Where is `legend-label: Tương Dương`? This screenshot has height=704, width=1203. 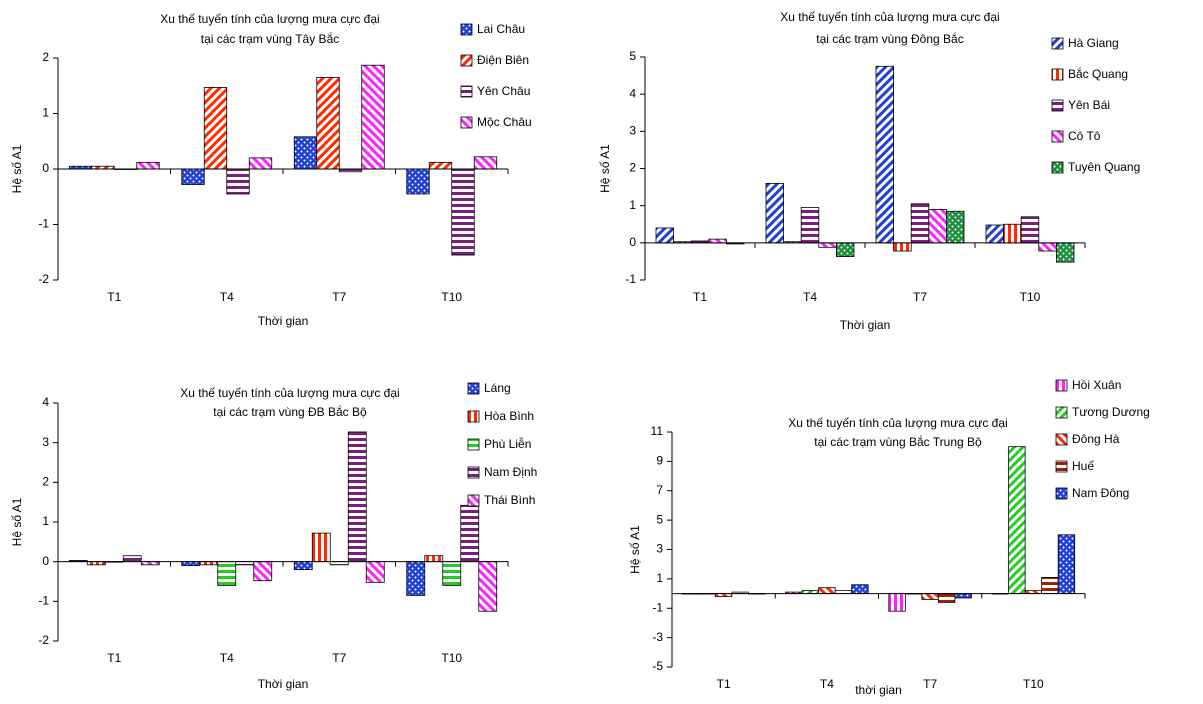 legend-label: Tương Dương is located at coordinates (1111, 412).